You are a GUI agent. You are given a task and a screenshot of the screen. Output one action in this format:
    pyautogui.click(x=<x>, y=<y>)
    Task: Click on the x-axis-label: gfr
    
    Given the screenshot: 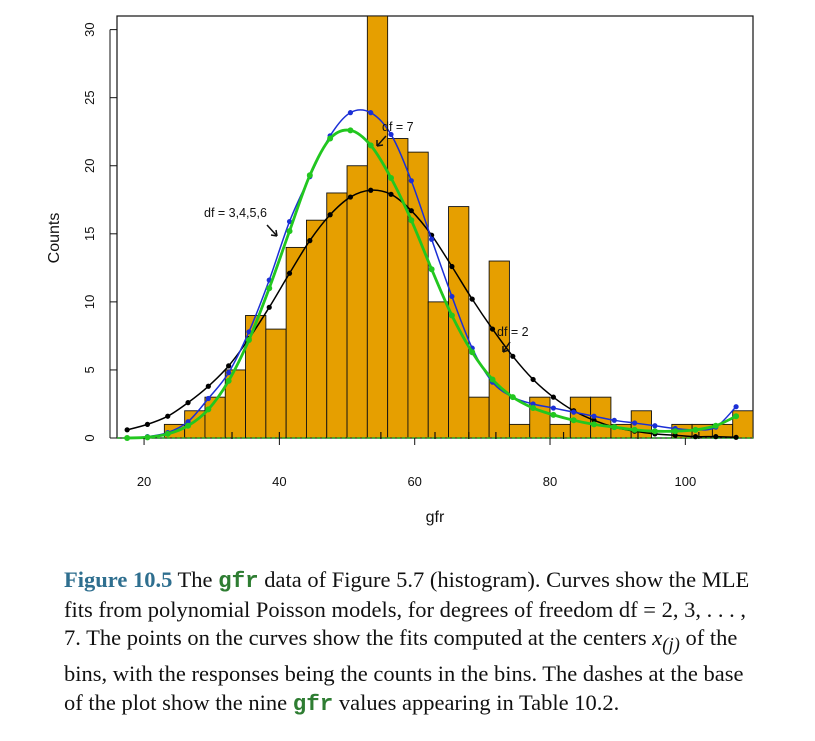 What is the action you would take?
    pyautogui.click(x=435, y=517)
    